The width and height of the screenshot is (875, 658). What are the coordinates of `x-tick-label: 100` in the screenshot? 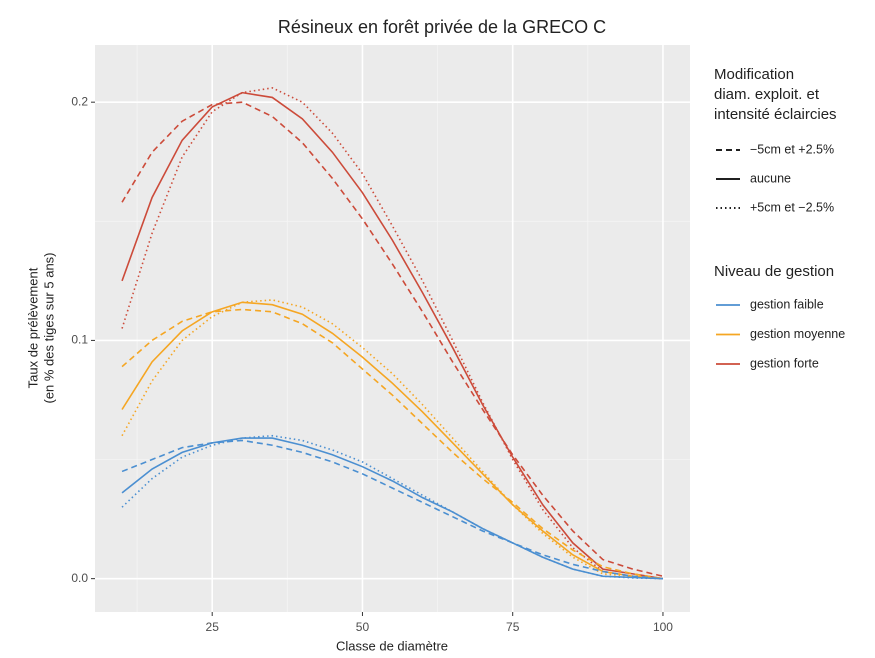 It's located at (663, 627).